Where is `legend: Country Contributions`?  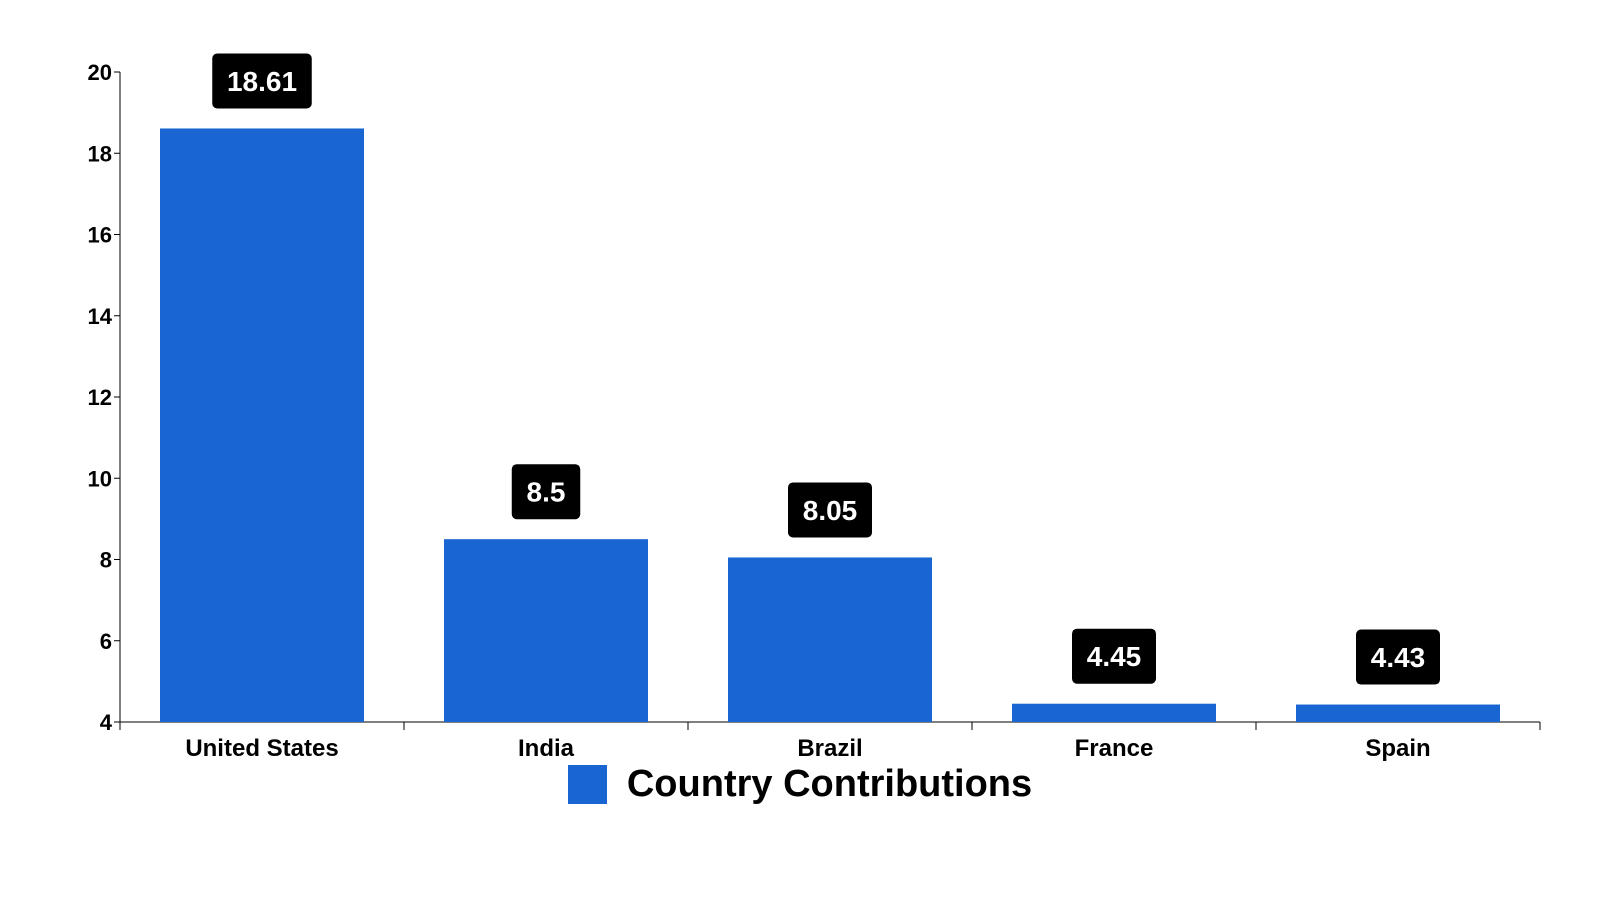 legend: Country Contributions is located at coordinates (800, 784).